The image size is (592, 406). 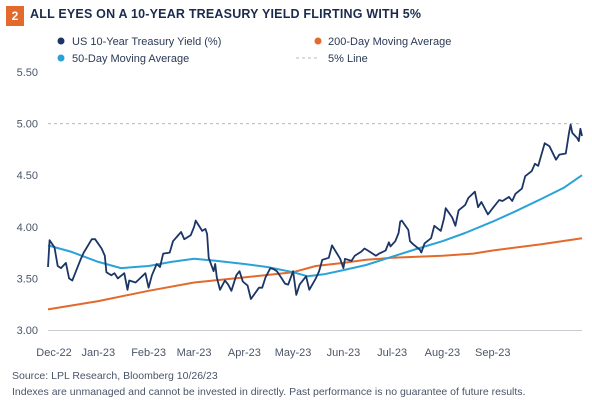 I want to click on legend-label-ma50: 50-Day Moving Average, so click(x=130, y=59).